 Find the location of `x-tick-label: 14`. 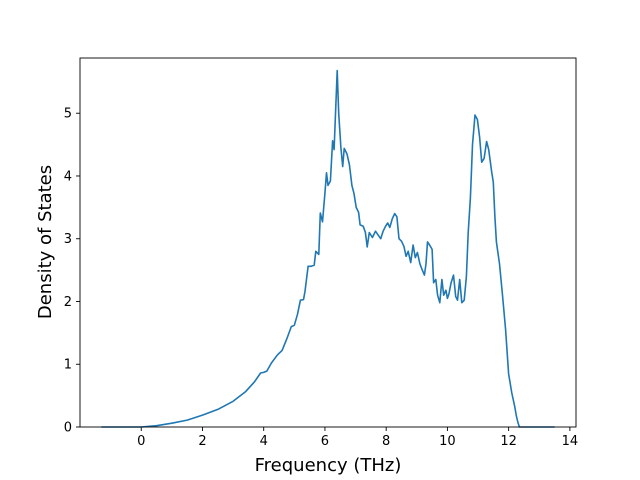

x-tick-label: 14 is located at coordinates (570, 441).